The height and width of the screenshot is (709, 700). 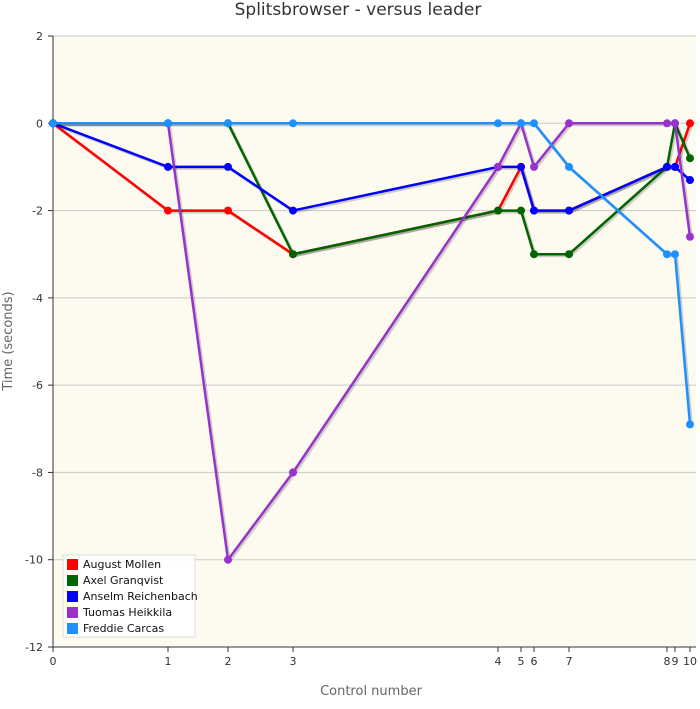 What do you see at coordinates (690, 661) in the screenshot?
I see `x-tick-label: 10` at bounding box center [690, 661].